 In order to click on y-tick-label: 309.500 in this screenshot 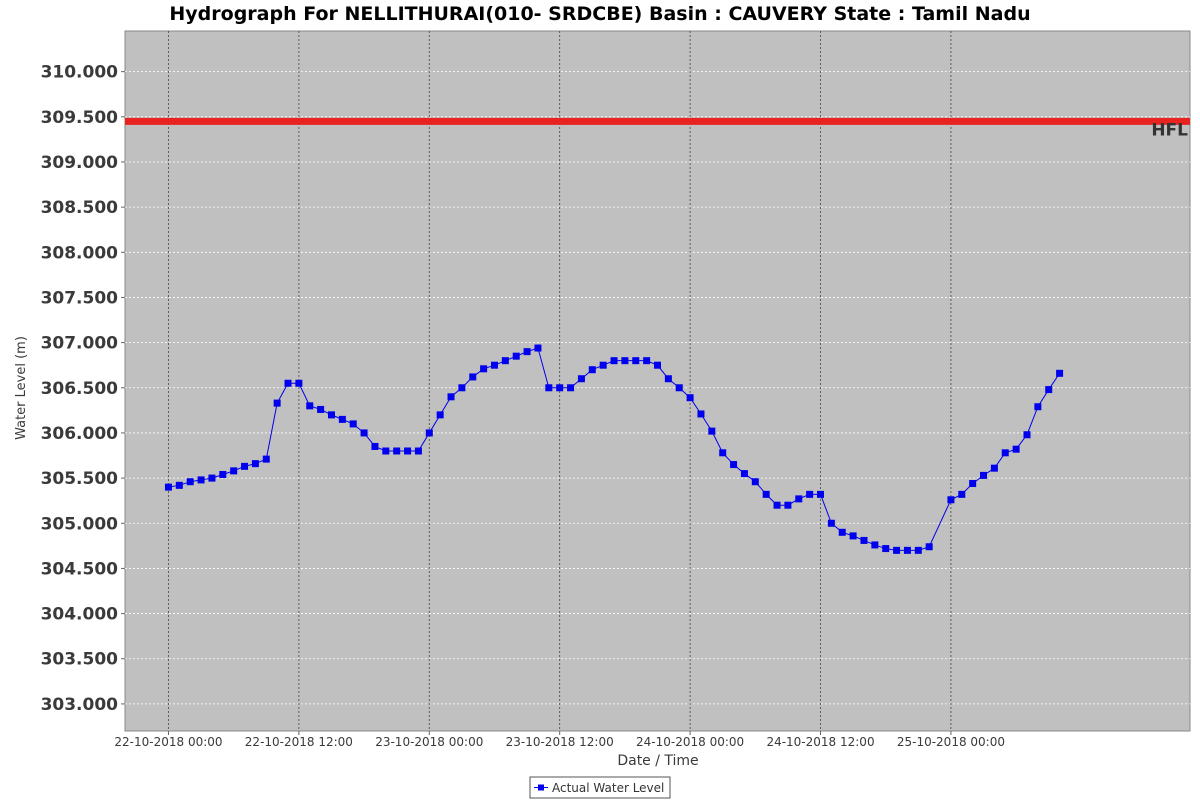, I will do `click(80, 118)`.